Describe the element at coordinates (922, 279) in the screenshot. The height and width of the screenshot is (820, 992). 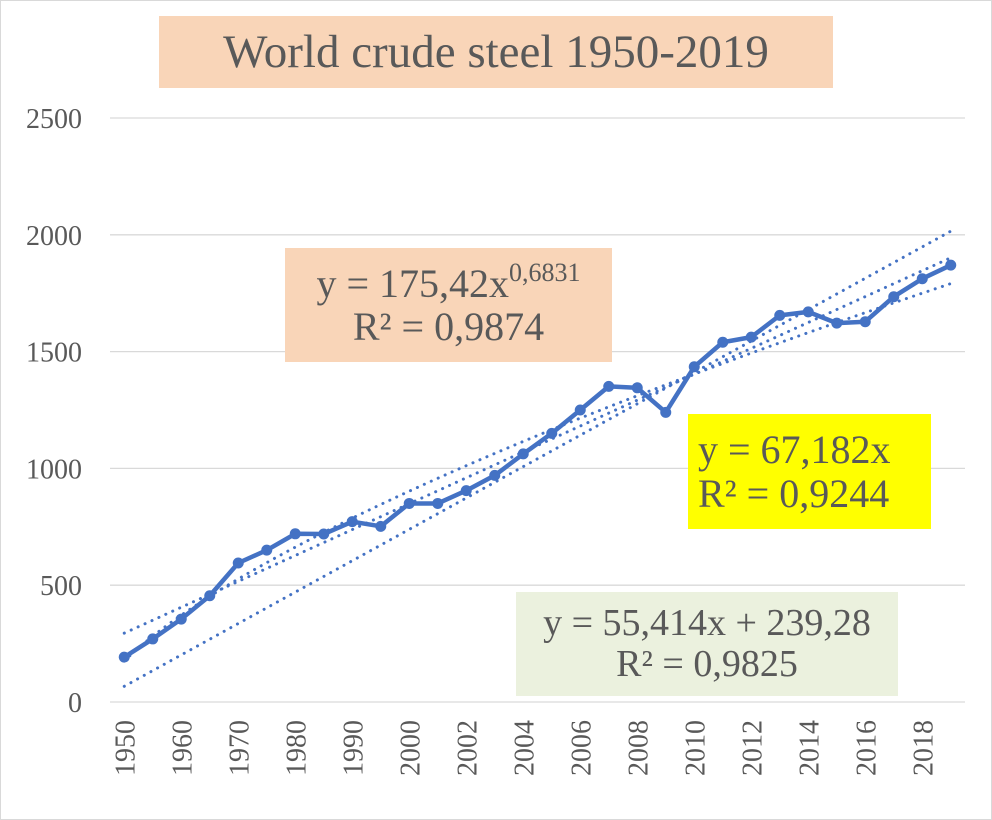
I see `data-point-2018` at that location.